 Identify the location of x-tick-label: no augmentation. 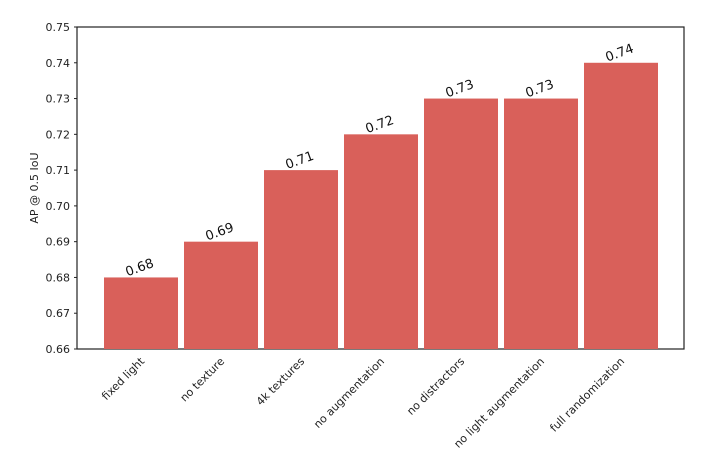
(349, 393).